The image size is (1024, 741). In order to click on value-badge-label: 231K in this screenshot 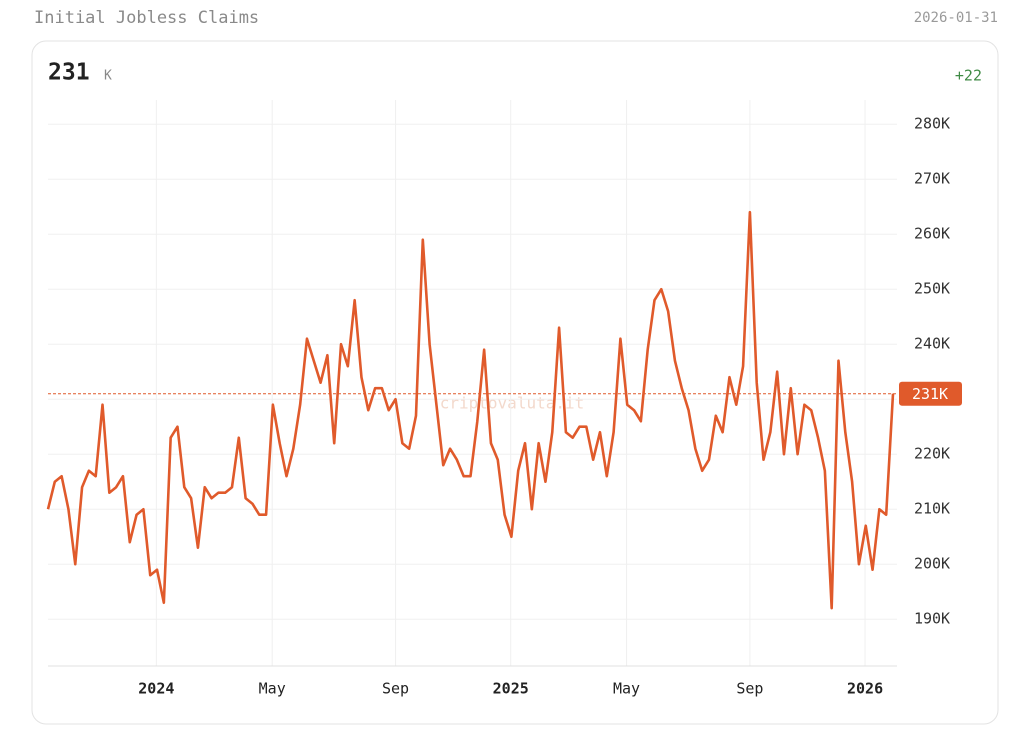, I will do `click(930, 394)`.